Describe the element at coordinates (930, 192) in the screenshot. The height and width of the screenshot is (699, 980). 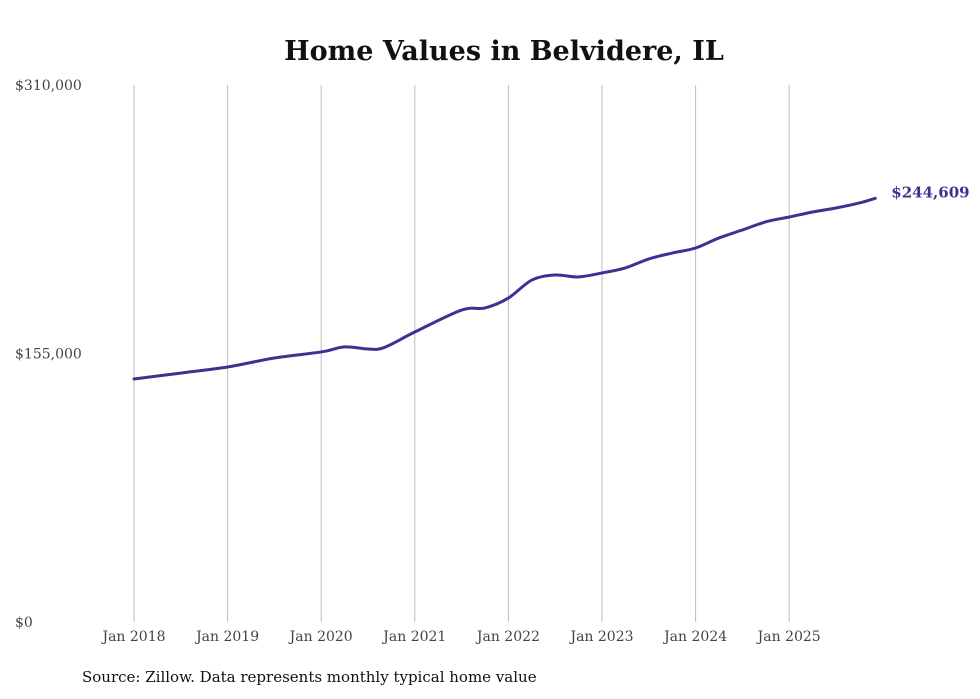
I see `end-value-label: $244,609` at that location.